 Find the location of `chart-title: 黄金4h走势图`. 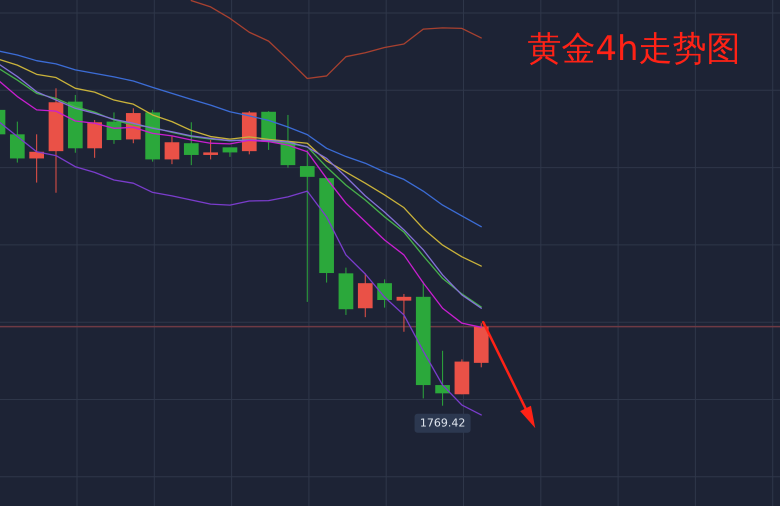

chart-title: 黄金4h走势图 is located at coordinates (634, 49).